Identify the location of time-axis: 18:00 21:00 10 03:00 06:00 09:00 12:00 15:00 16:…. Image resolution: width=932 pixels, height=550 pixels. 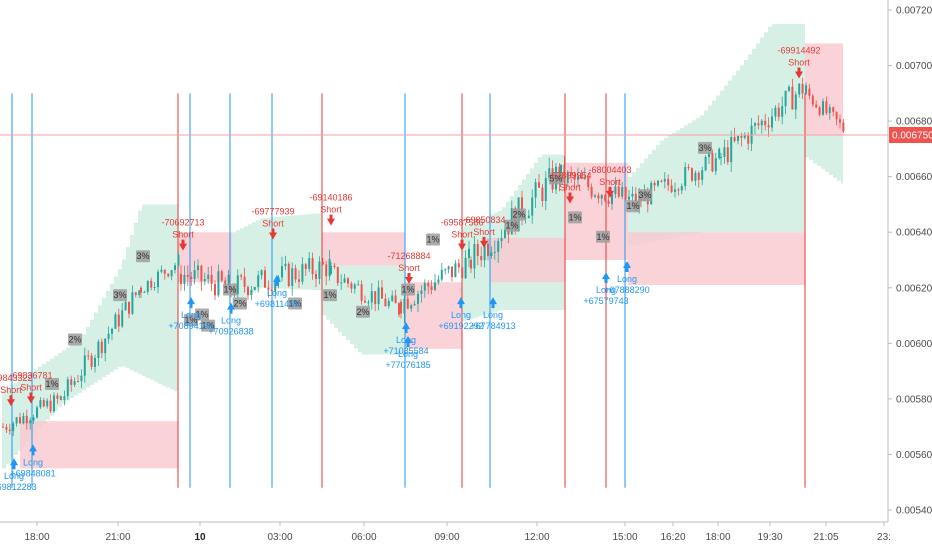
(466, 535).